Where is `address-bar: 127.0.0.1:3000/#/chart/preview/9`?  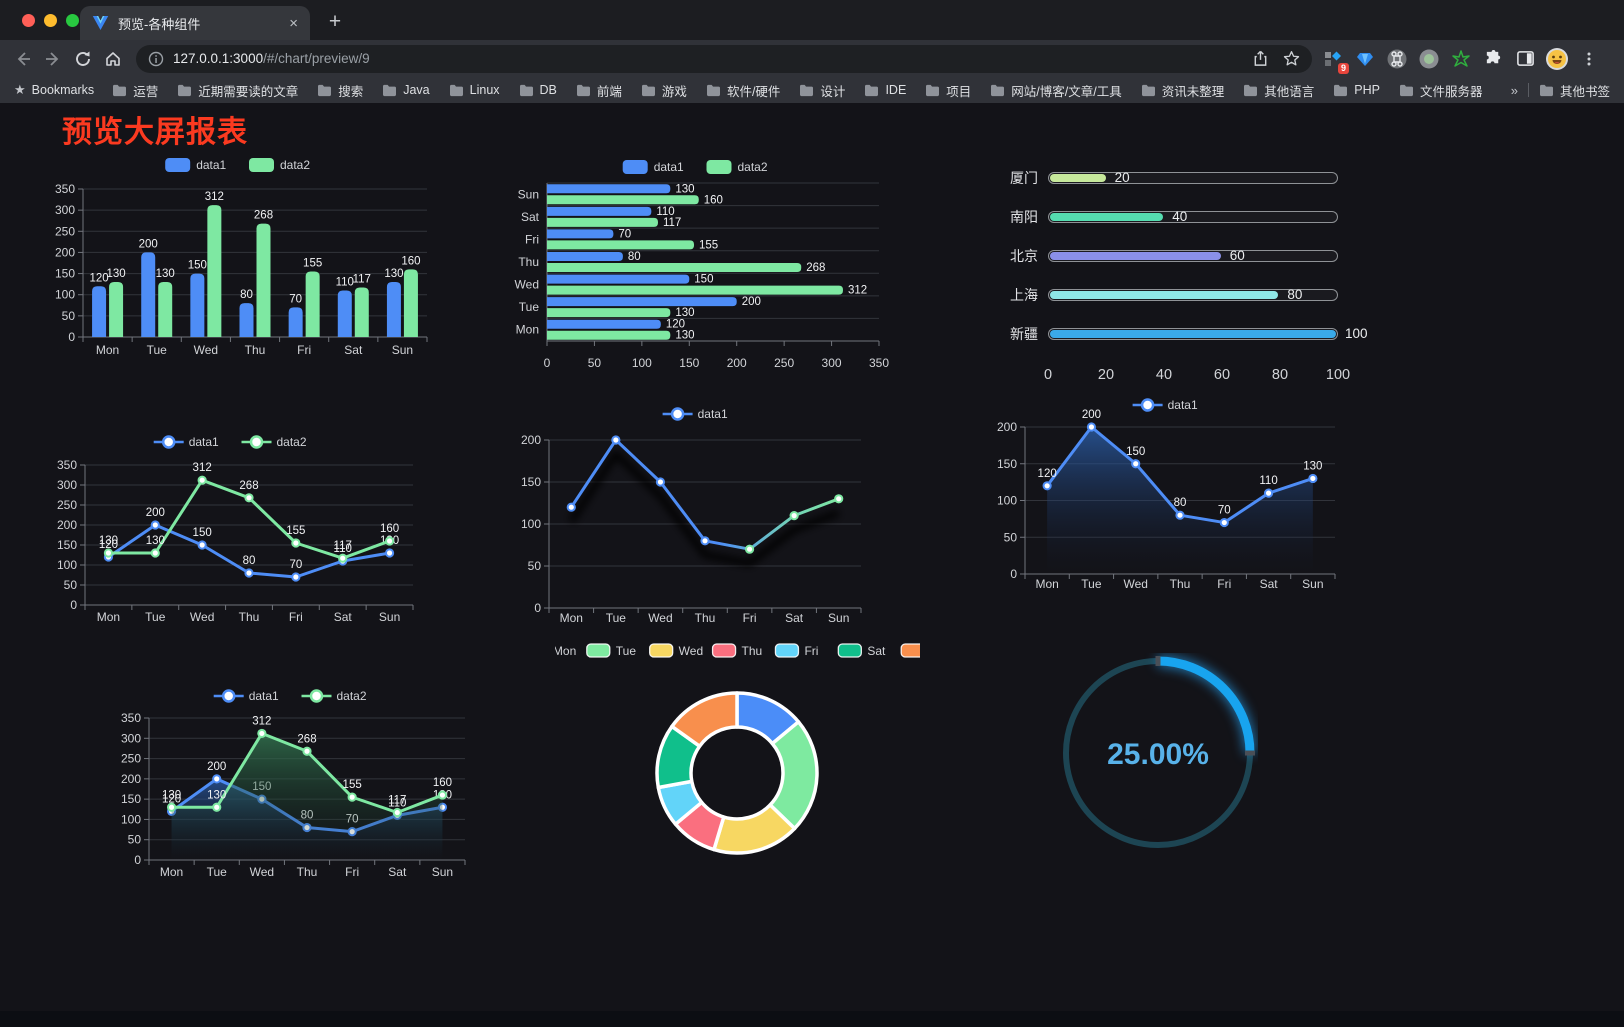 address-bar: 127.0.0.1:3000/#/chart/preview/9 is located at coordinates (724, 58).